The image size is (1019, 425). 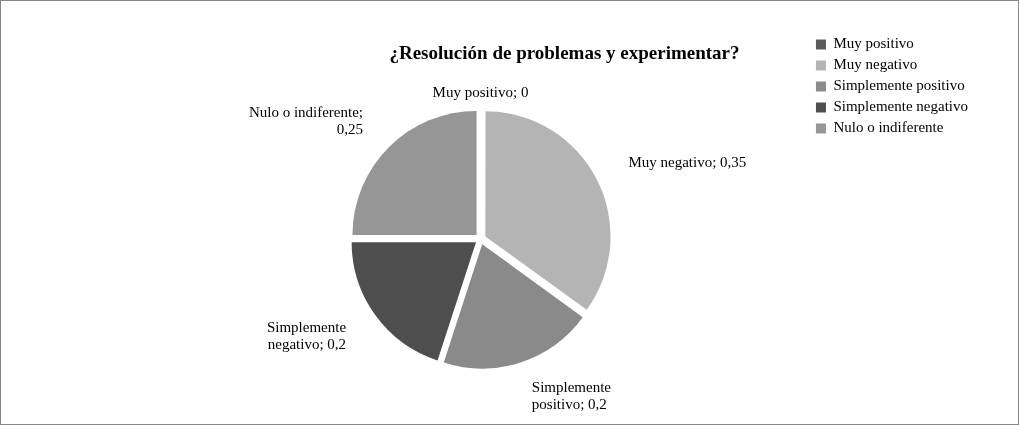 What do you see at coordinates (899, 85) in the screenshot?
I see `legend-label: Simplemente positivo` at bounding box center [899, 85].